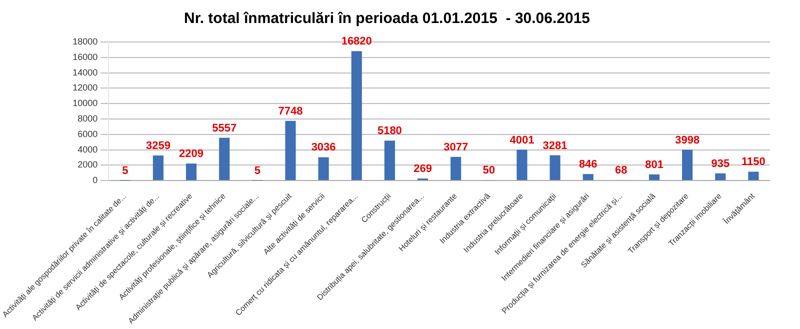 Image resolution: width=800 pixels, height=329 pixels. I want to click on data-label: 5557, so click(224, 128).